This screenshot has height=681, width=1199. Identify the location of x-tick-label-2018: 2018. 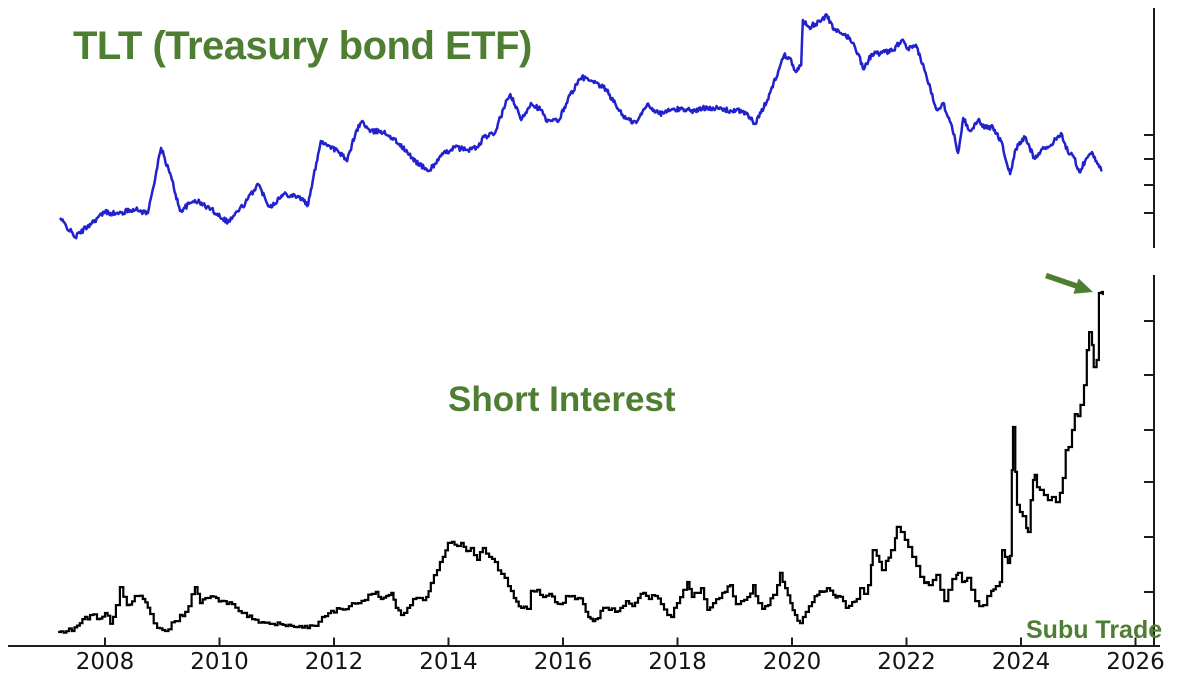
(677, 662).